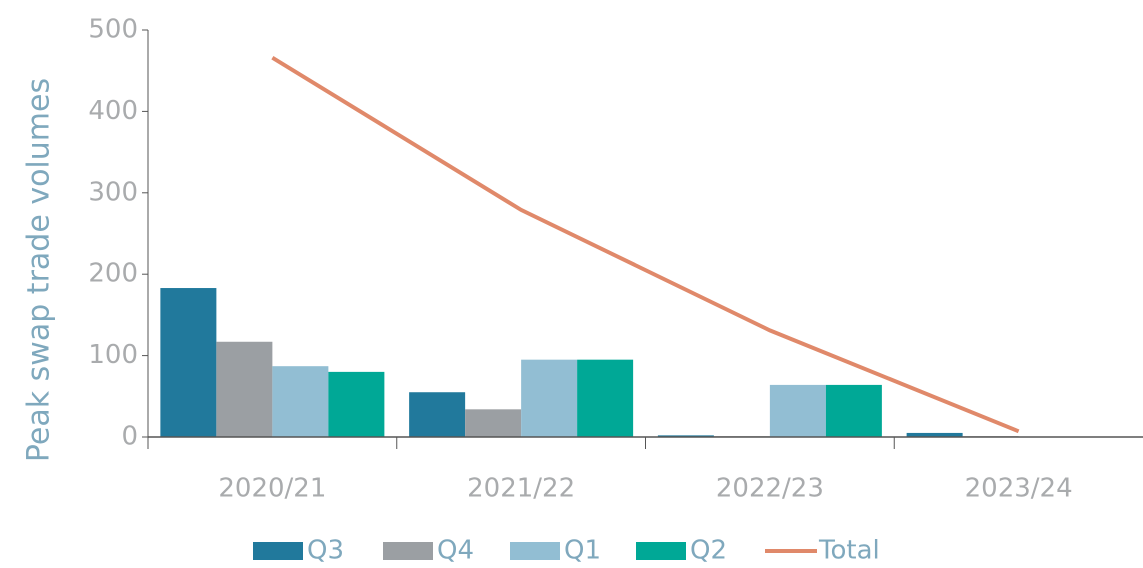  What do you see at coordinates (521, 489) in the screenshot?
I see `x-tick-label: 2021/22` at bounding box center [521, 489].